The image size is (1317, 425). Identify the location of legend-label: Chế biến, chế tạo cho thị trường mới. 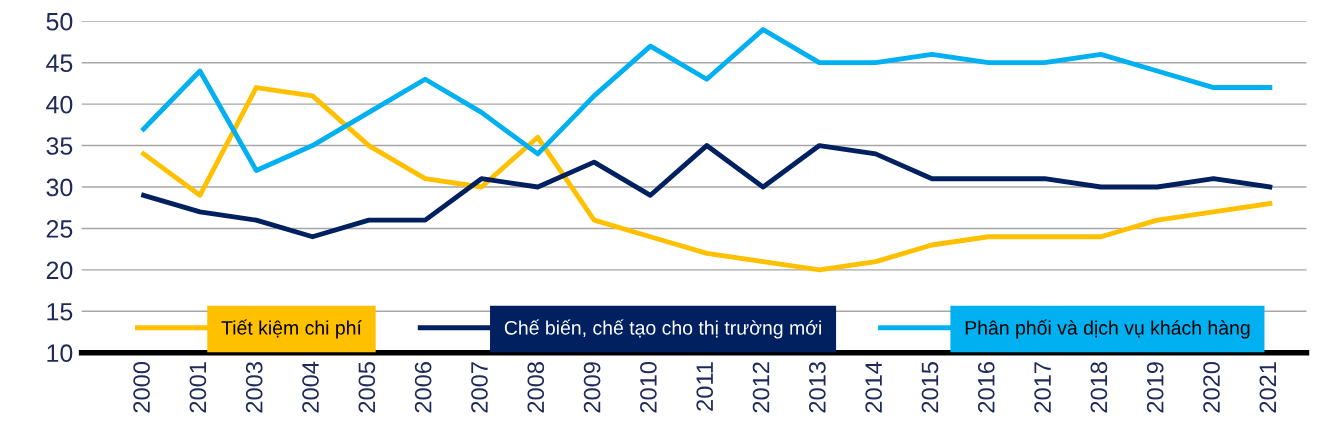
(662, 329).